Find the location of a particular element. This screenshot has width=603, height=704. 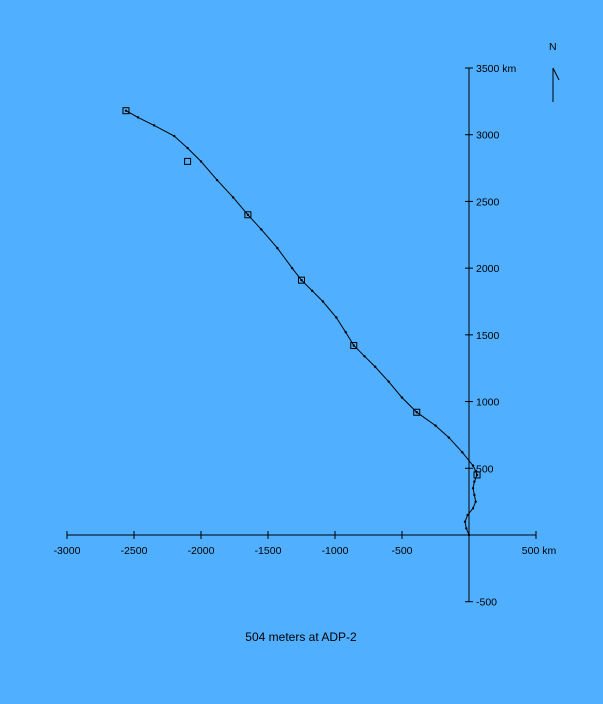

y-tick-label: 2500 is located at coordinates (488, 202).